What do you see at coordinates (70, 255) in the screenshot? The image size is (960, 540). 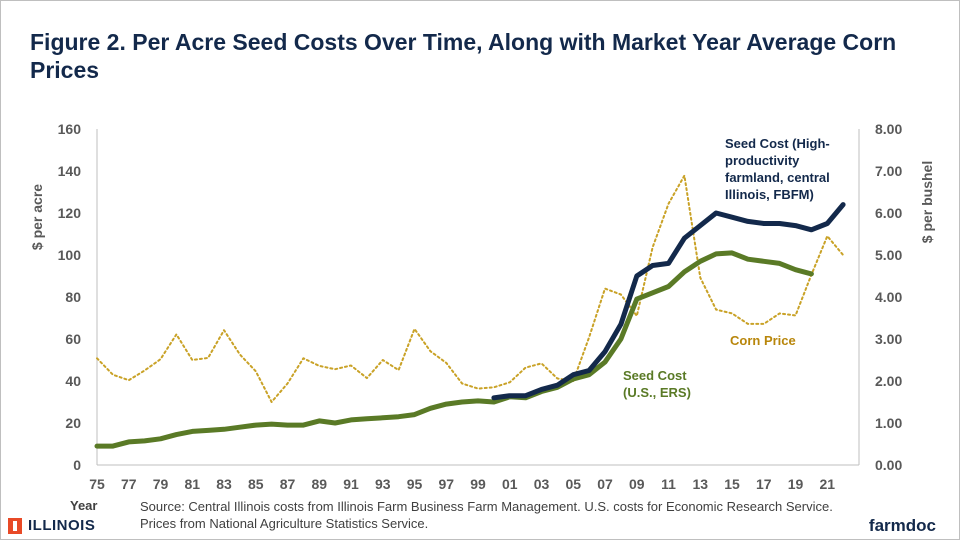 I see `y-left-tick-label: 100` at bounding box center [70, 255].